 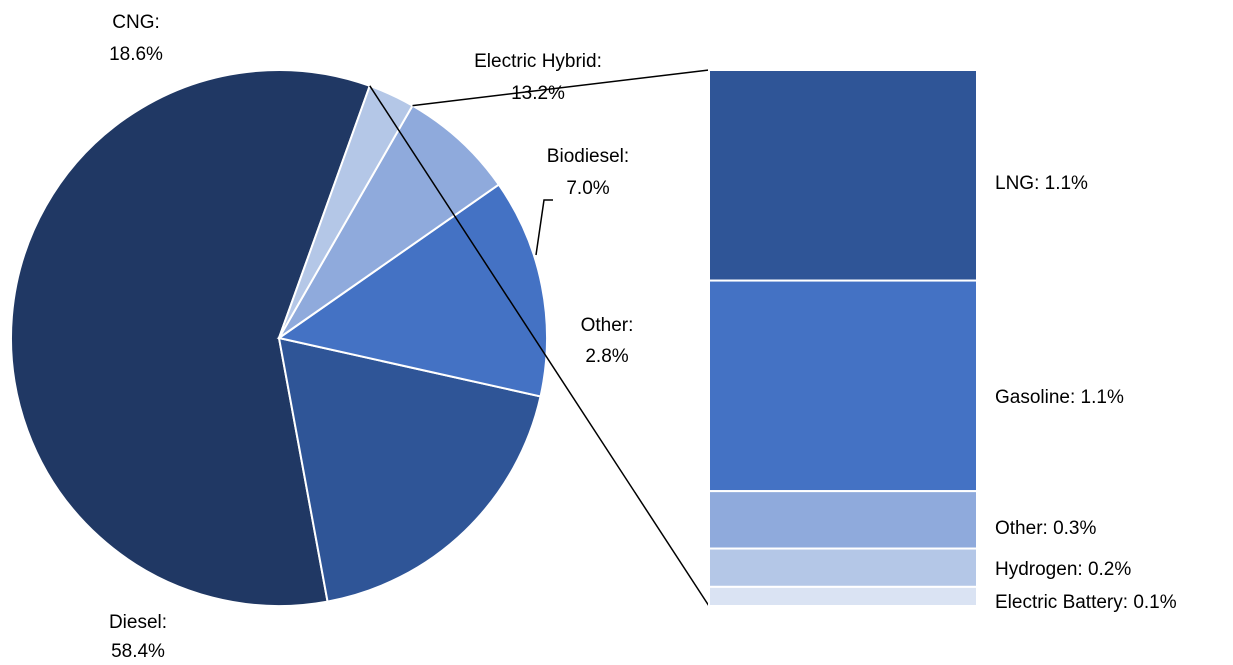 What do you see at coordinates (607, 325) in the screenshot?
I see `pie-label-name: Other:` at bounding box center [607, 325].